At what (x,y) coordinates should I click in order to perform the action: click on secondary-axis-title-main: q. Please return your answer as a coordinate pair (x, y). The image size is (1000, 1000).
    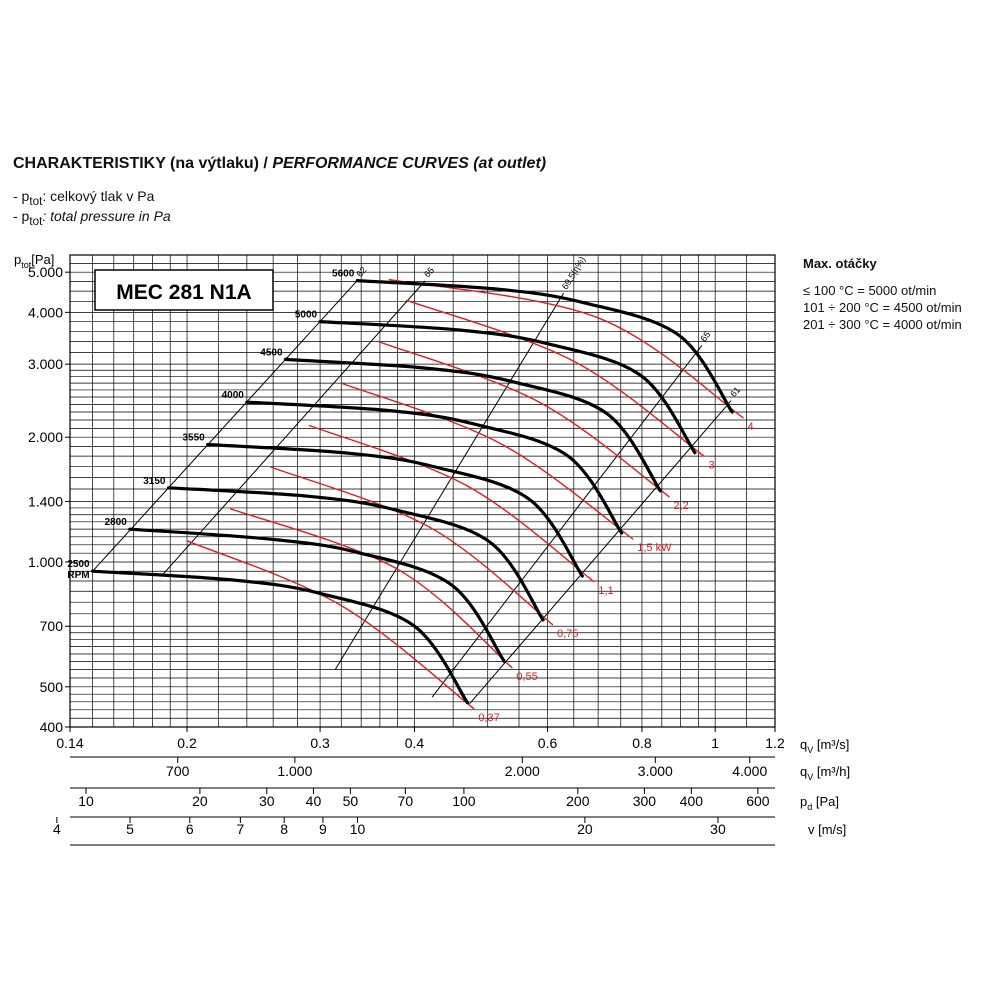
    Looking at the image, I should click on (803, 771).